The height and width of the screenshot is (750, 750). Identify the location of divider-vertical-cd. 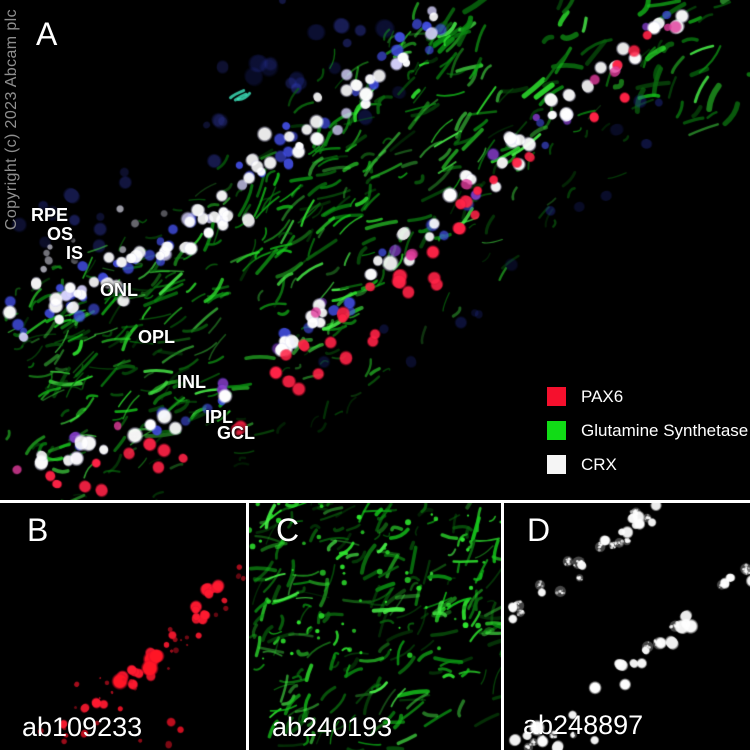
(502, 626).